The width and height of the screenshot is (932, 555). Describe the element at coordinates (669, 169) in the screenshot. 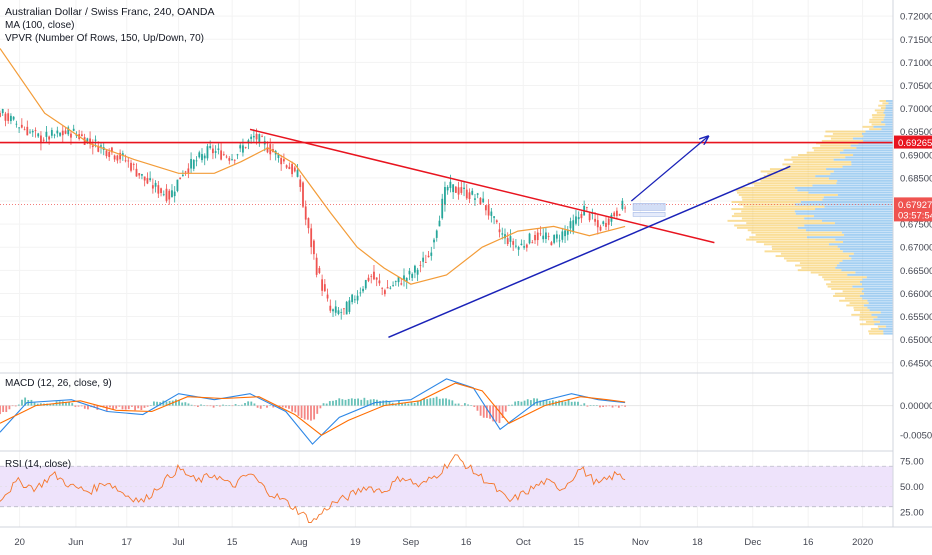

I see `projection-arrow` at that location.